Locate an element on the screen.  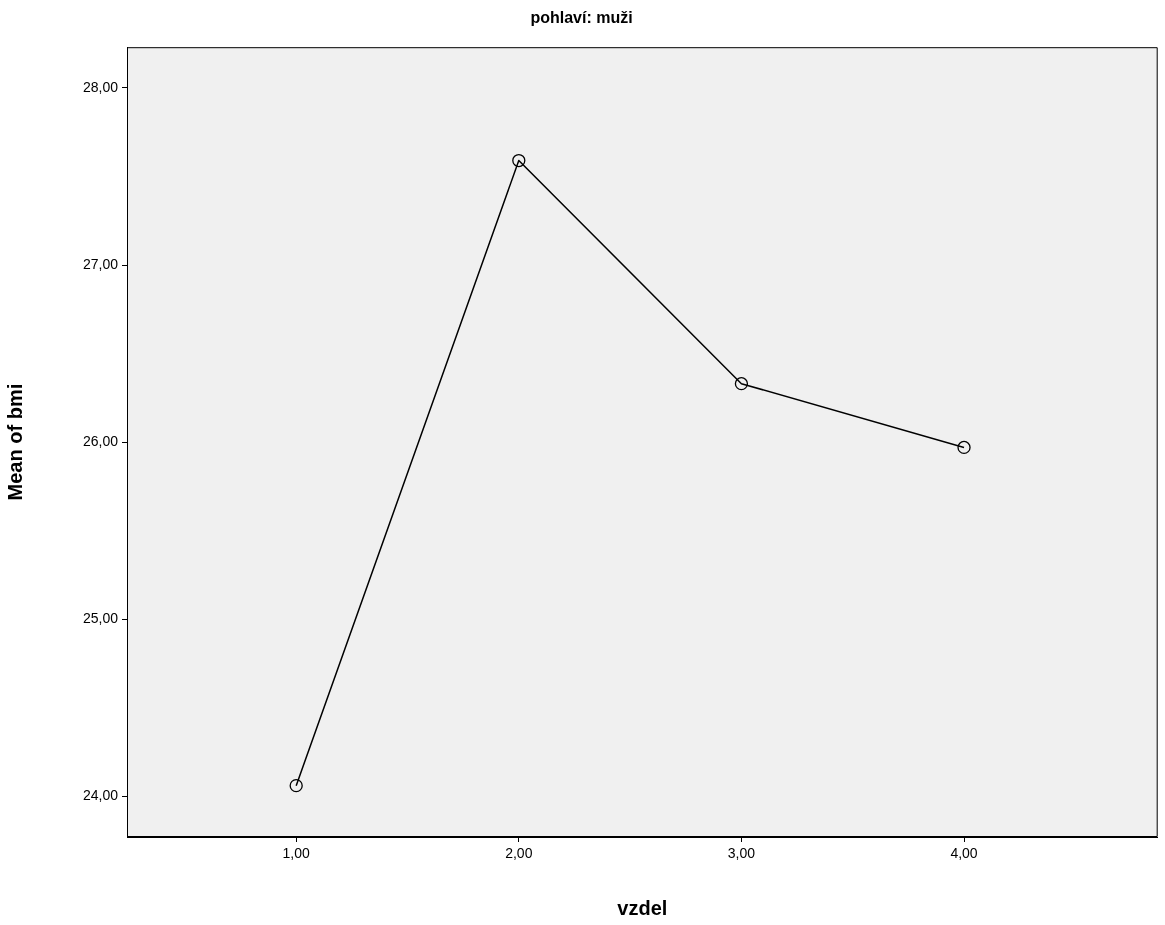
y-tick-label: 27,00 is located at coordinates (100, 263).